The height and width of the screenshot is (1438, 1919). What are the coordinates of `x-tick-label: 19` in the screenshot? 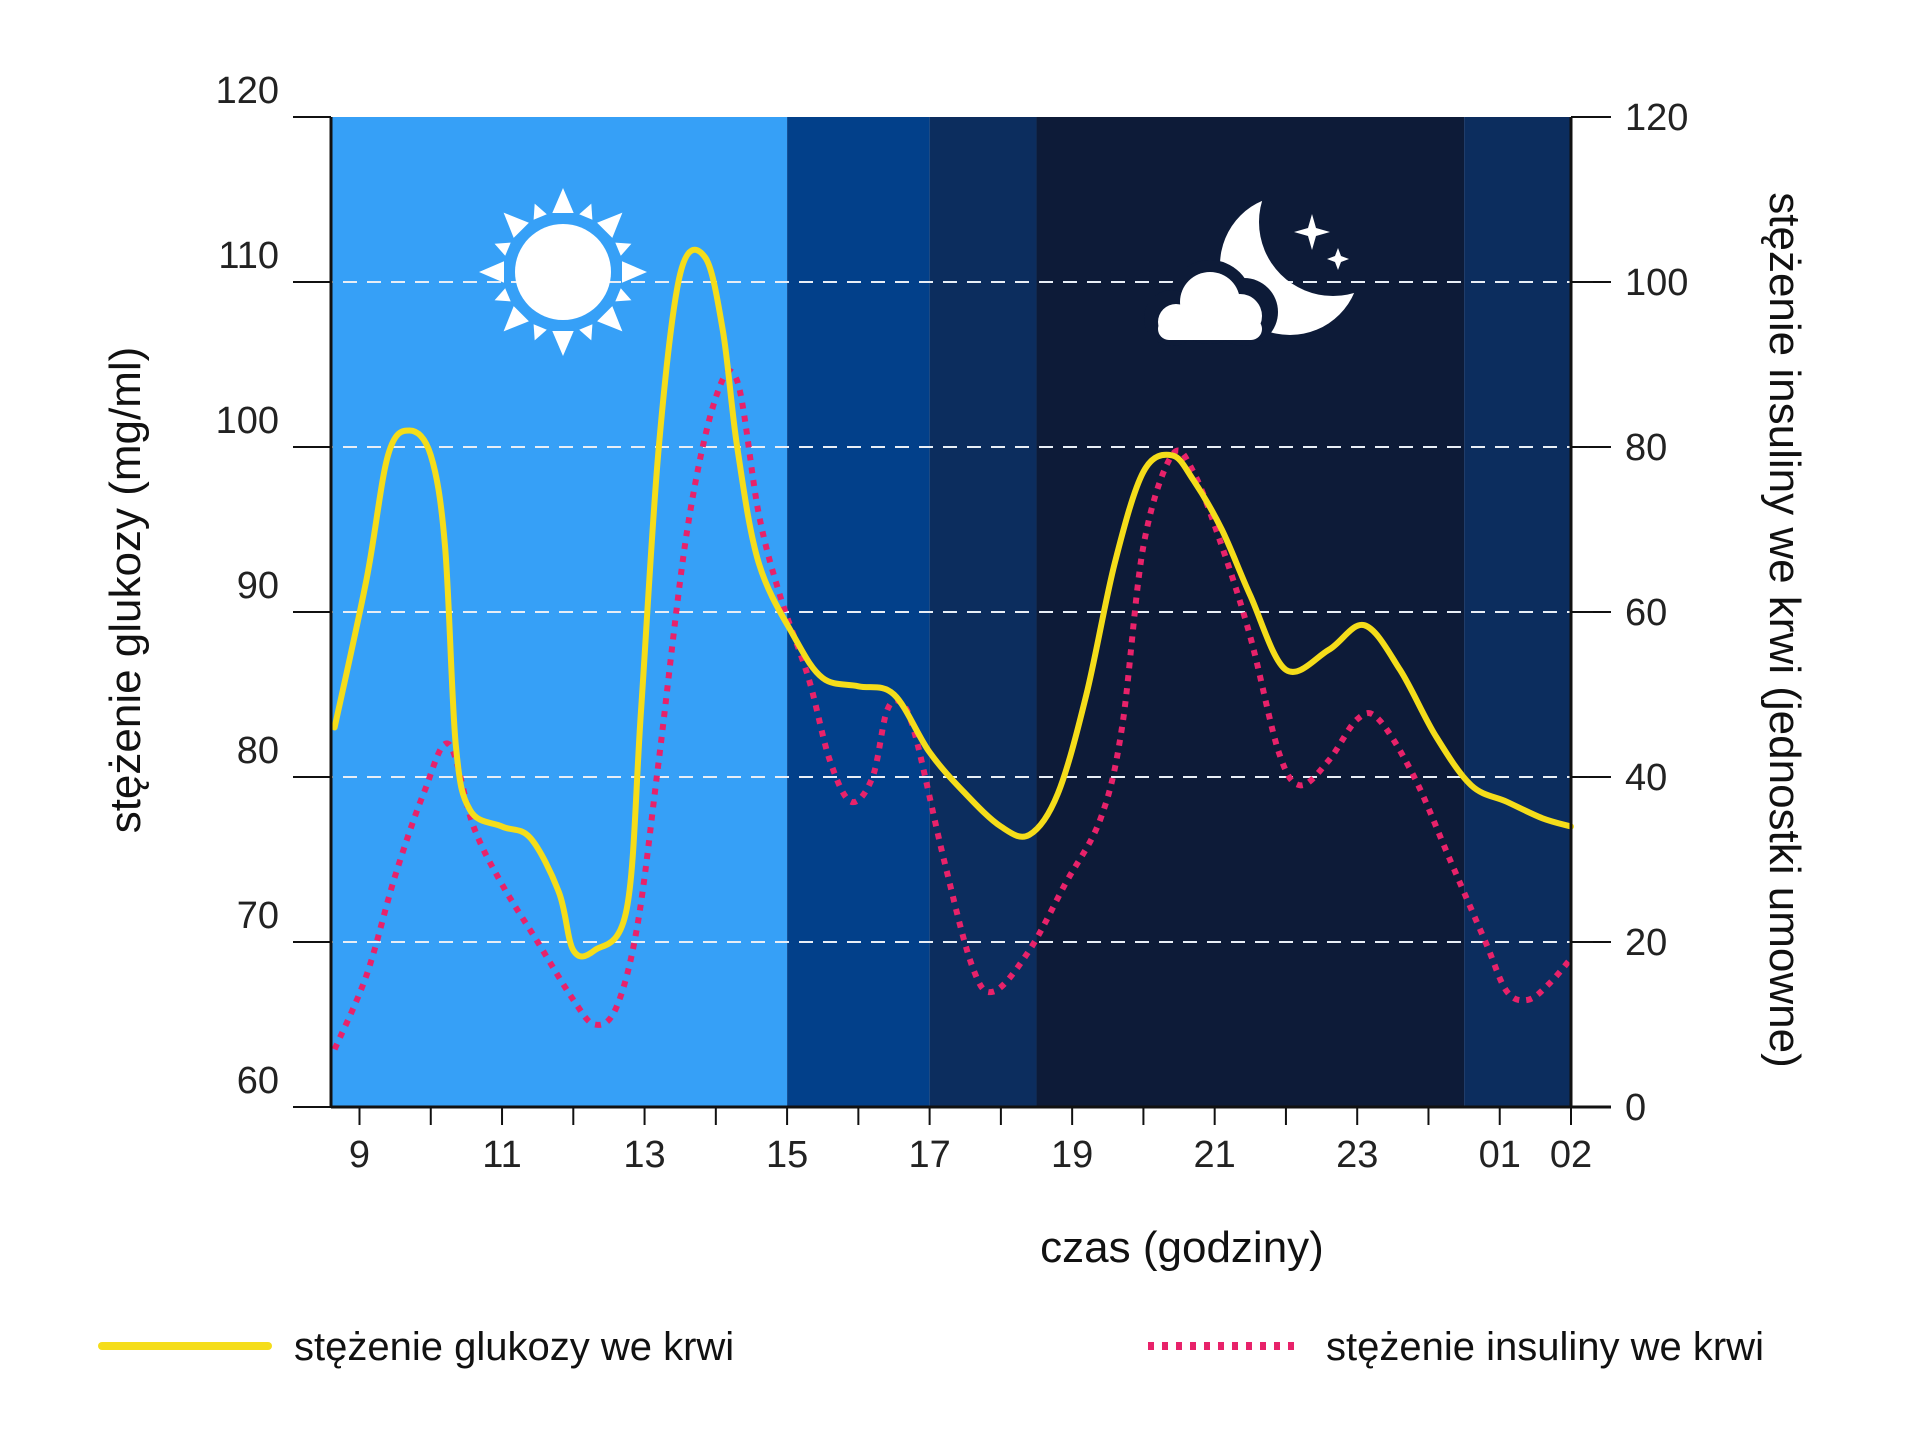 It's located at (1072, 1155).